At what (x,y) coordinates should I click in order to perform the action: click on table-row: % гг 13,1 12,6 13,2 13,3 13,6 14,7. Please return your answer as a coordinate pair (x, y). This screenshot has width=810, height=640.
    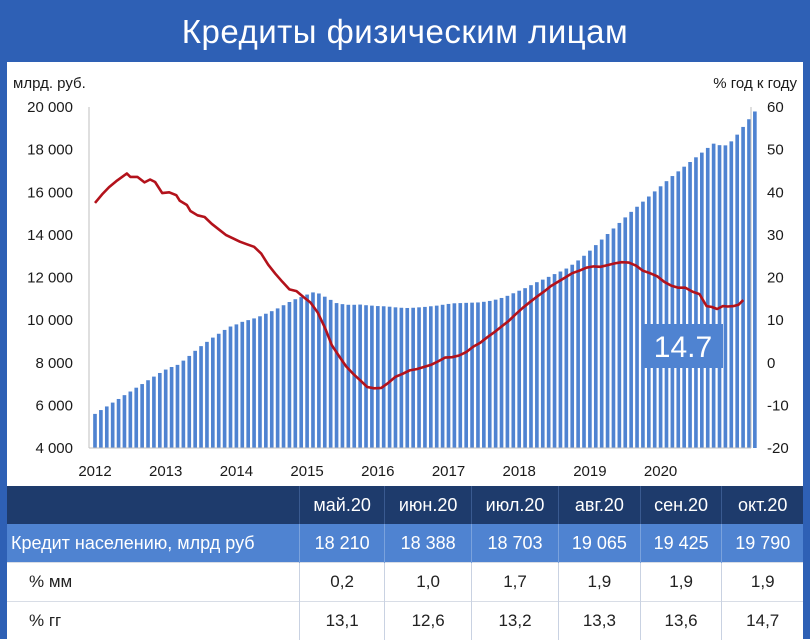
    Looking at the image, I should click on (405, 621).